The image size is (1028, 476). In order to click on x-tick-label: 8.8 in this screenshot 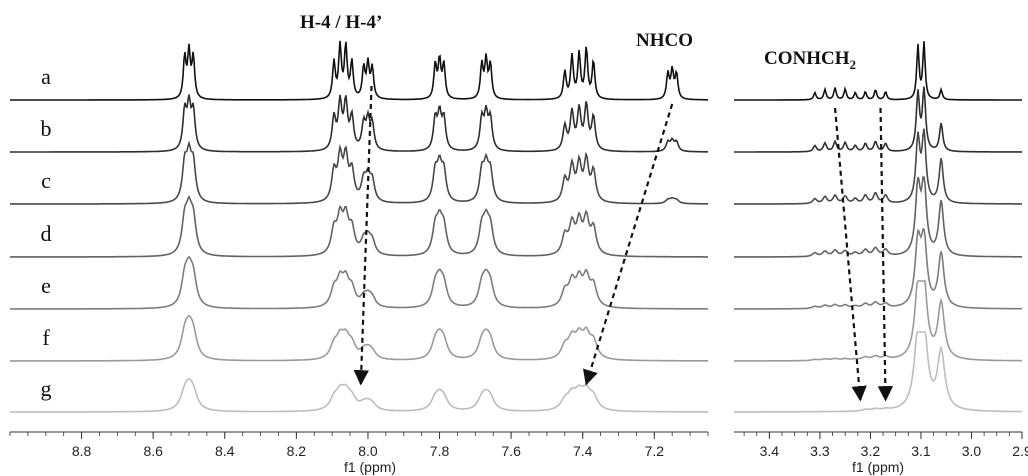, I will do `click(82, 451)`.